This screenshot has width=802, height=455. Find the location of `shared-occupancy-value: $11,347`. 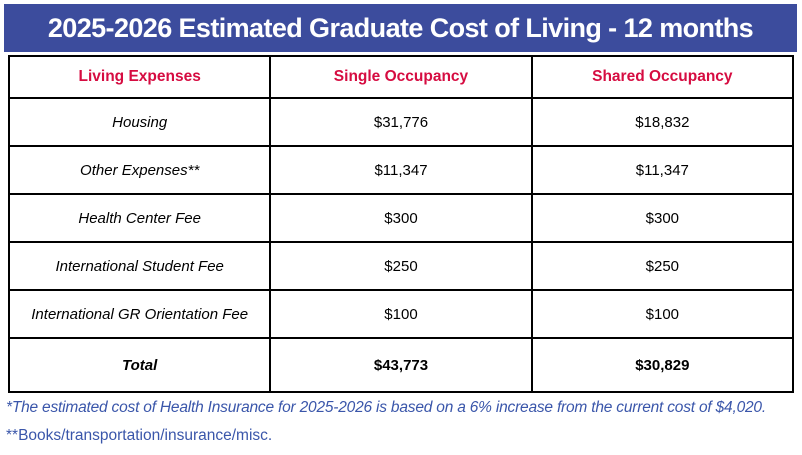

shared-occupancy-value: $11,347 is located at coordinates (662, 170).